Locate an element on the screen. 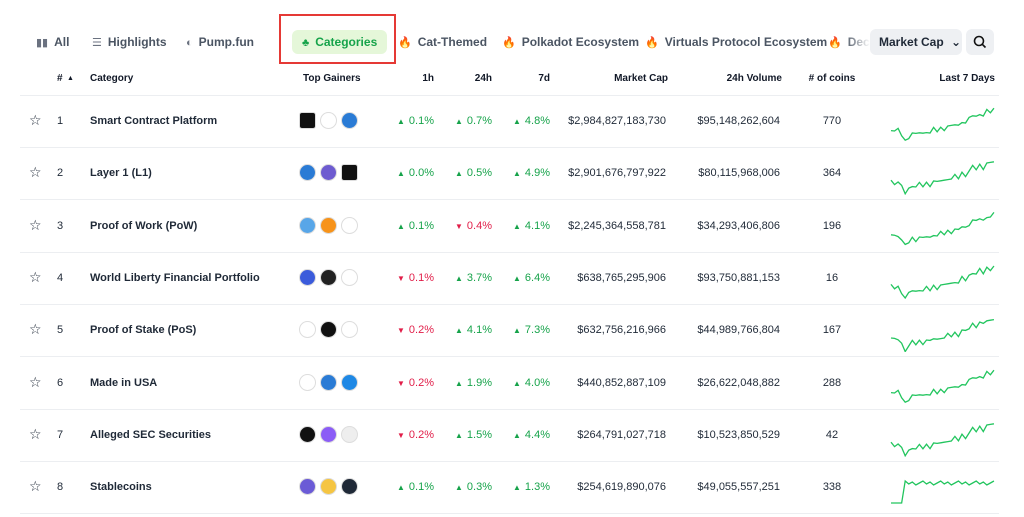  tab: ◐ Pump.fun is located at coordinates (220, 42).